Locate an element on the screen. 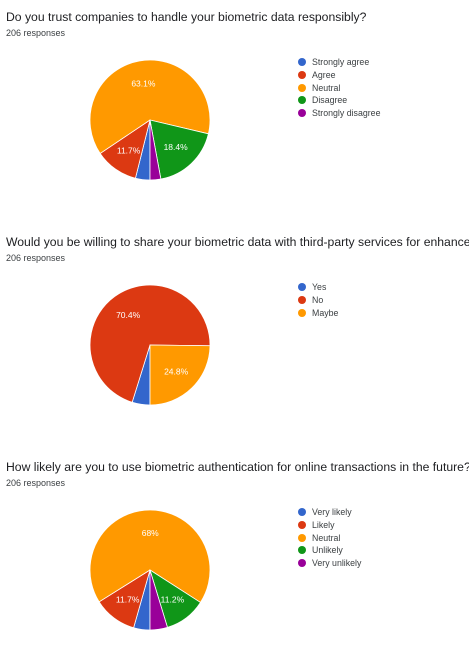 The width and height of the screenshot is (469, 669). legend-item-very-unlikely: Very unlikely is located at coordinates (329, 563).